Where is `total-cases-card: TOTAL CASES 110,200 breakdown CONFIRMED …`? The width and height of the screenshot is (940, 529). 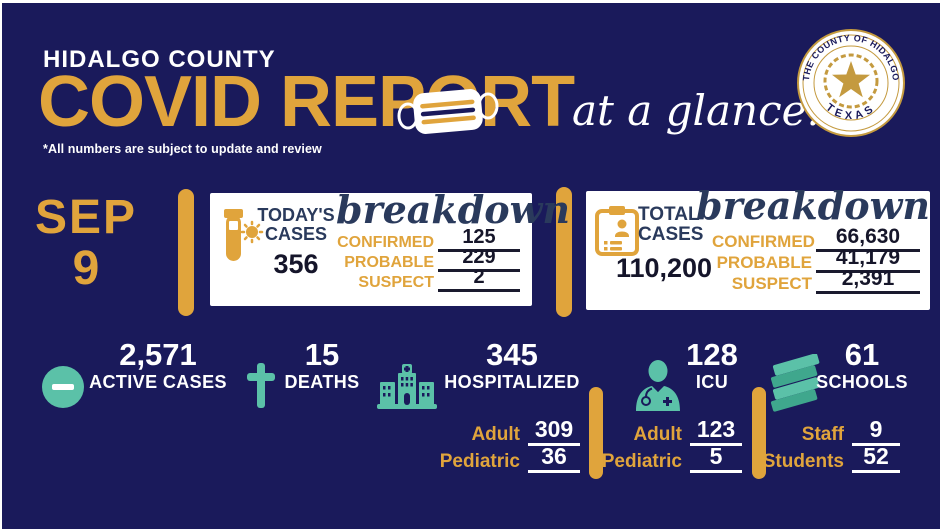
total-cases-card: TOTAL CASES 110,200 breakdown CONFIRMED … is located at coordinates (758, 247).